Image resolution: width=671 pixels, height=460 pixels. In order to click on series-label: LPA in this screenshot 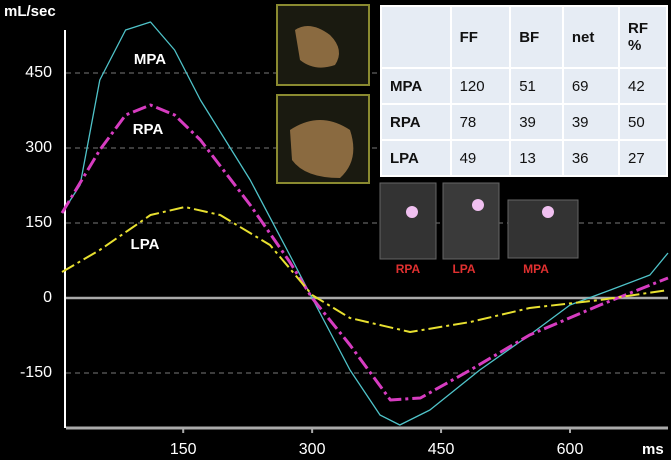, I will do `click(145, 244)`.